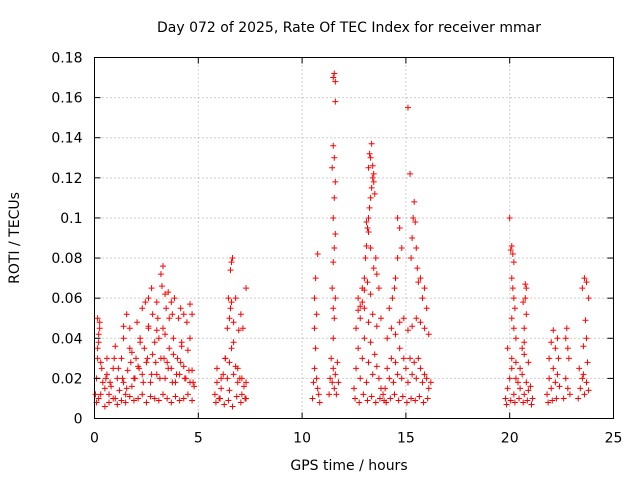  Describe the element at coordinates (94, 439) in the screenshot. I see `x-tick-label: 0` at that location.